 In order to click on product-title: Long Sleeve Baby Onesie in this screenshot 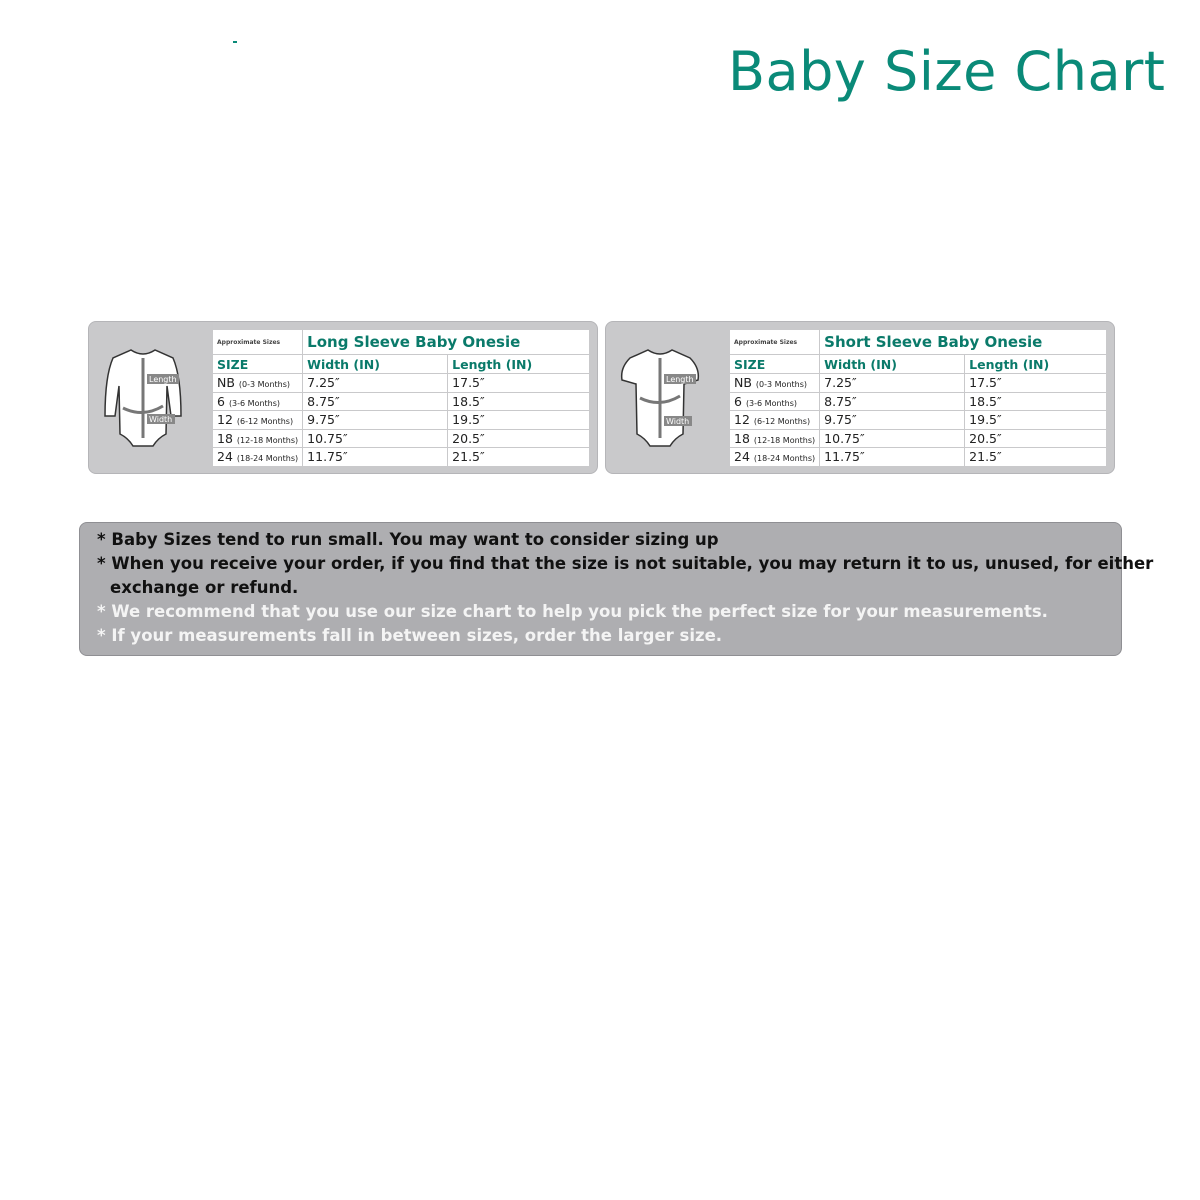, I will do `click(446, 342)`.